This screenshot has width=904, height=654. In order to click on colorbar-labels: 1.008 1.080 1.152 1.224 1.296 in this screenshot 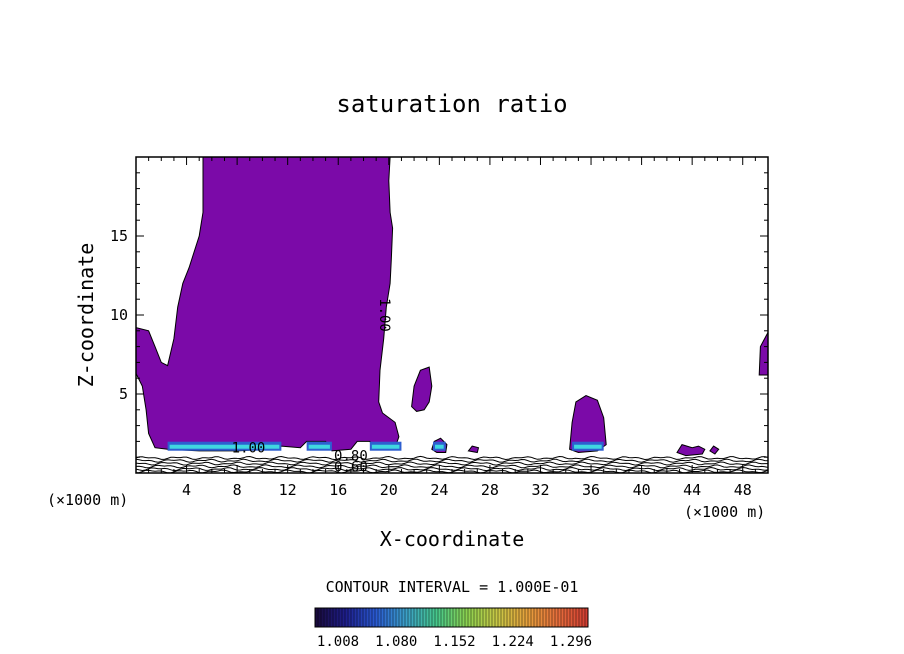, I will do `click(454, 642)`.